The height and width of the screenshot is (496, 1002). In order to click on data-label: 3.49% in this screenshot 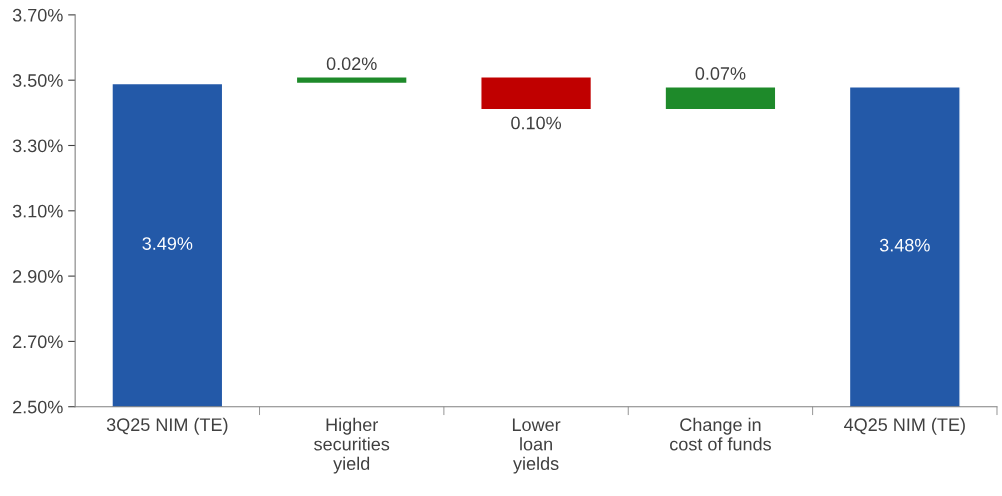, I will do `click(167, 243)`.